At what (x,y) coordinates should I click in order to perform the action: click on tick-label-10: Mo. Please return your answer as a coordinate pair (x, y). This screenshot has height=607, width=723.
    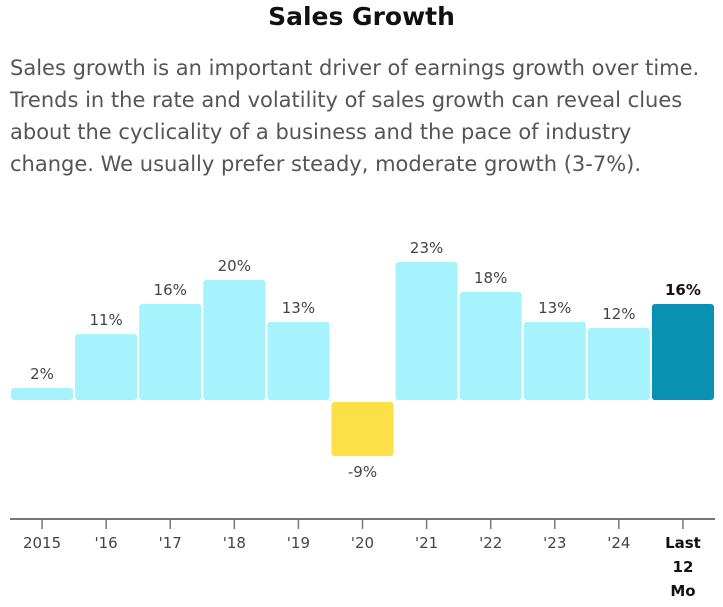
    Looking at the image, I should click on (682, 591).